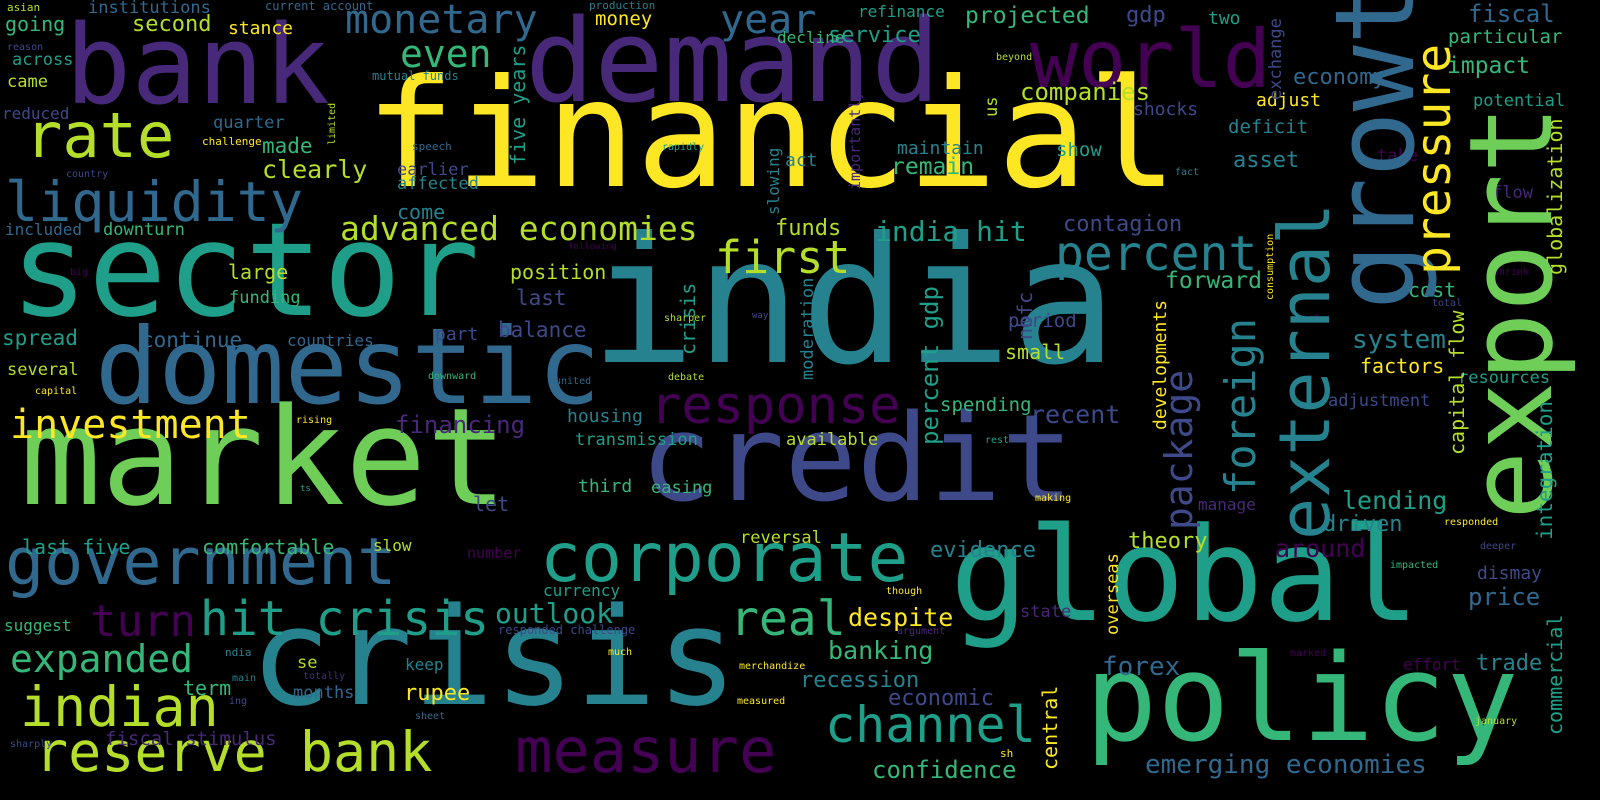 Image resolution: width=1600 pixels, height=800 pixels. What do you see at coordinates (904, 591) in the screenshot?
I see `word-though: though` at bounding box center [904, 591].